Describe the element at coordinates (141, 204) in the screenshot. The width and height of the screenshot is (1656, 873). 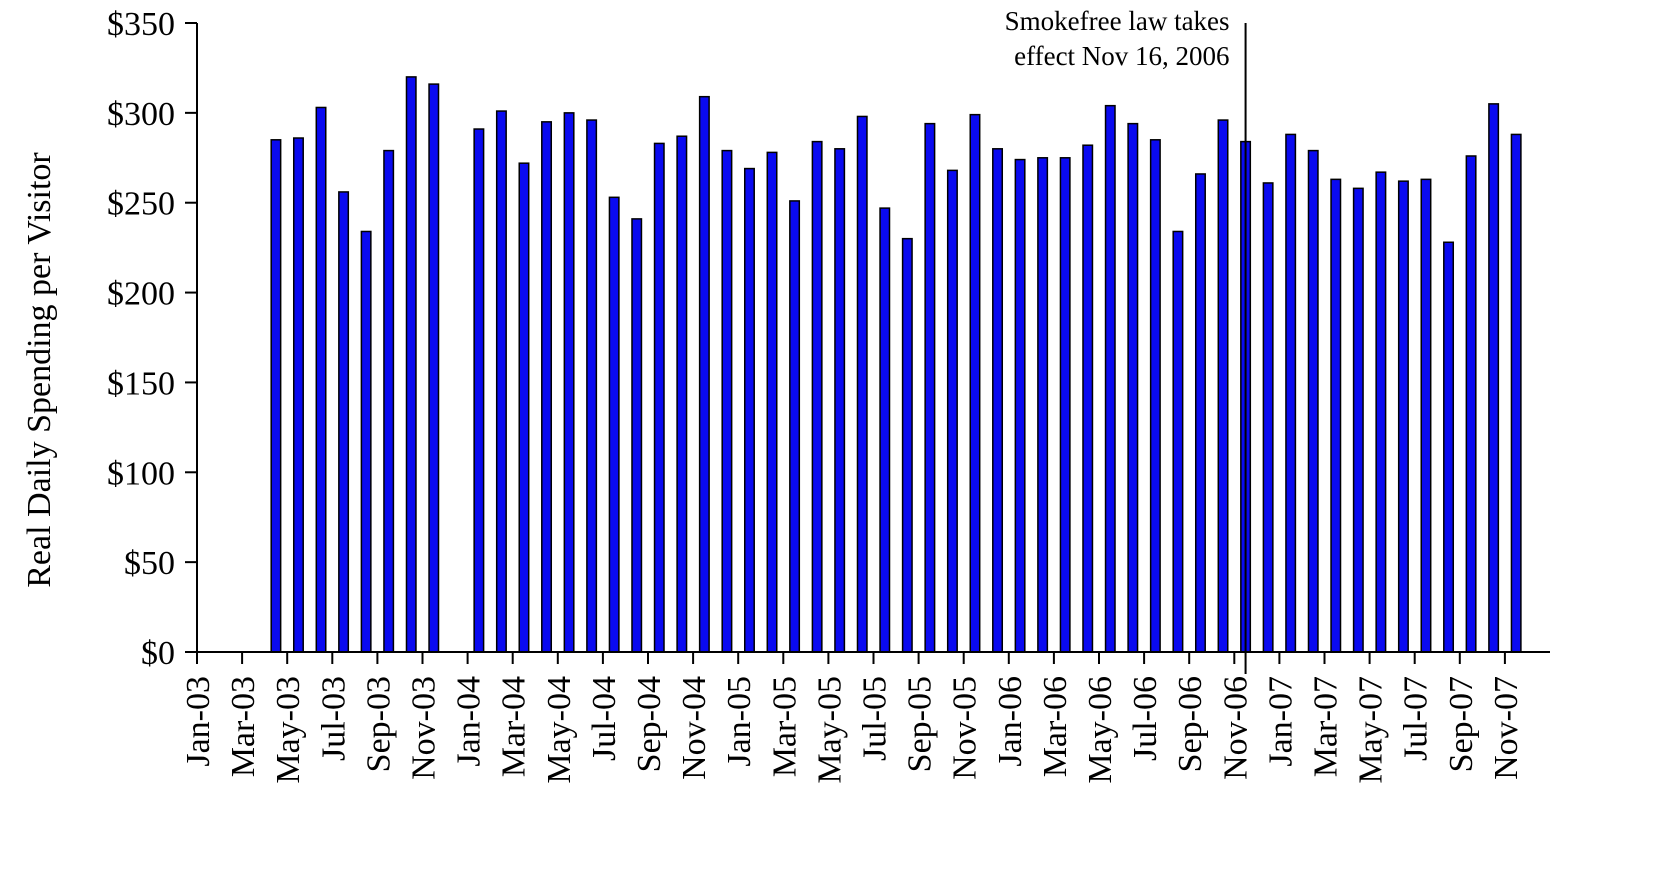
I see `y-tick-label: $250` at that location.